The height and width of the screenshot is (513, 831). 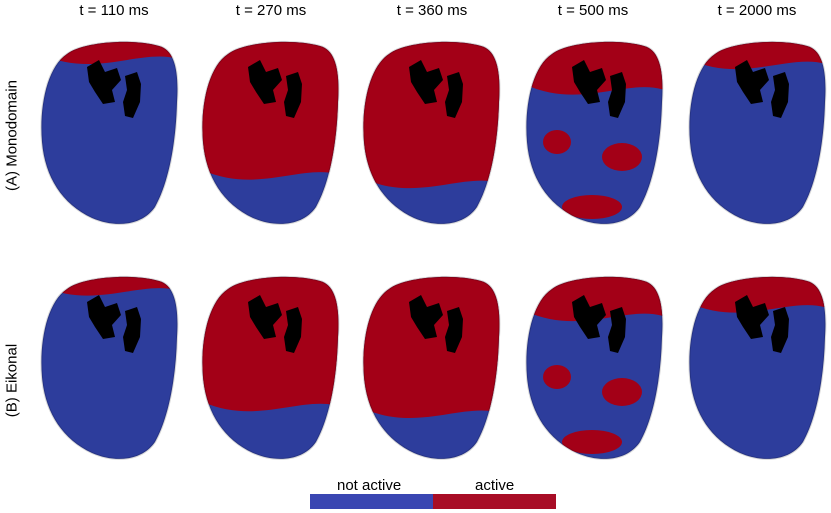 What do you see at coordinates (432, 10) in the screenshot?
I see `column-label-360ms: t = 360 ms` at bounding box center [432, 10].